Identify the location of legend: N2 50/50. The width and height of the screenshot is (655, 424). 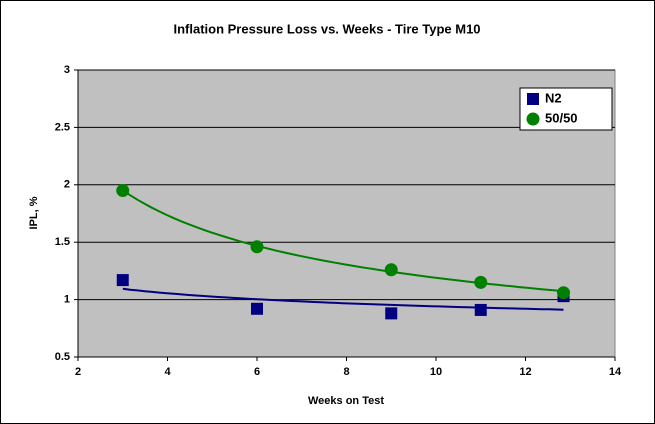
(566, 109).